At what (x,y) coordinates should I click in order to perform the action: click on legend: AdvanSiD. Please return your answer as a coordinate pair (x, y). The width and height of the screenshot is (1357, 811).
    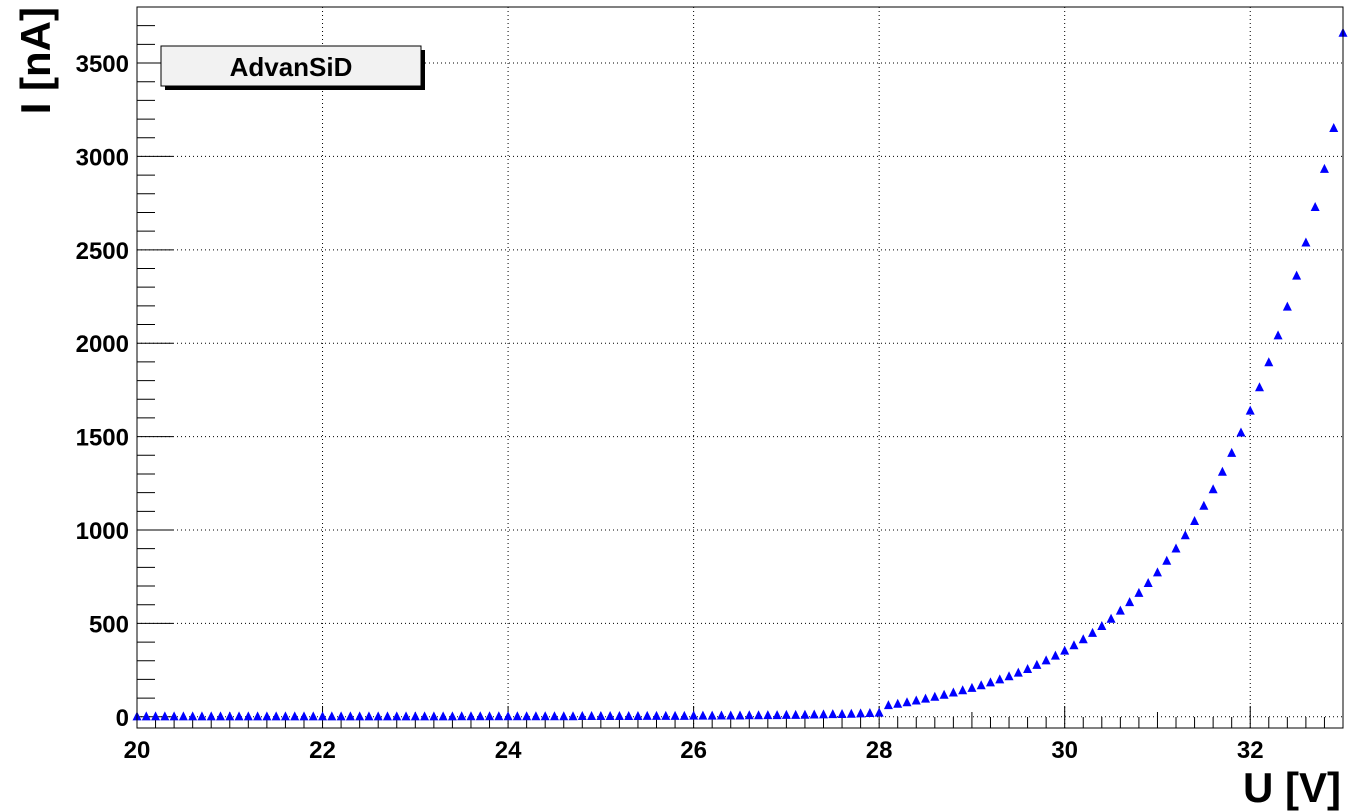
    Looking at the image, I should click on (292, 67).